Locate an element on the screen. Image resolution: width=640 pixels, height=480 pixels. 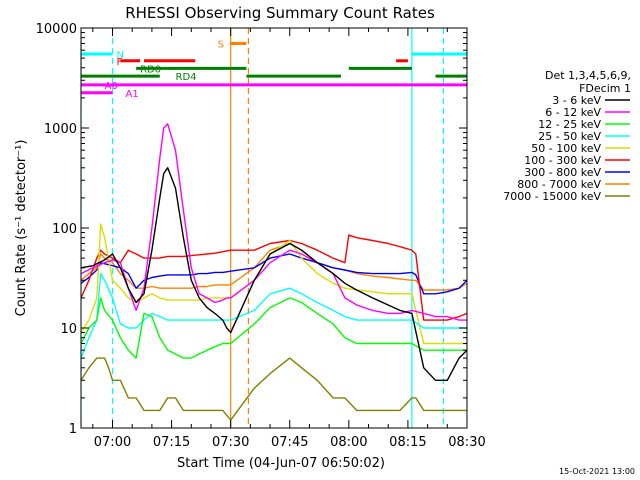
legend-header-line-1: Det 1,3,4,5,6,9, is located at coordinates (588, 75).